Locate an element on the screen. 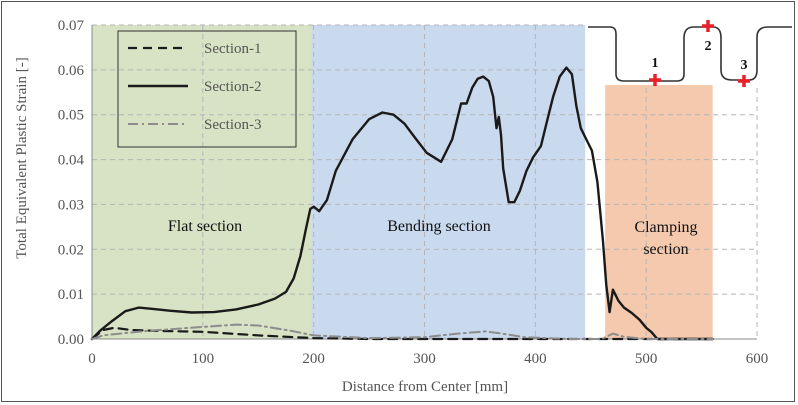 This screenshot has height=405, width=798. legend-label: Section-3 is located at coordinates (233, 125).